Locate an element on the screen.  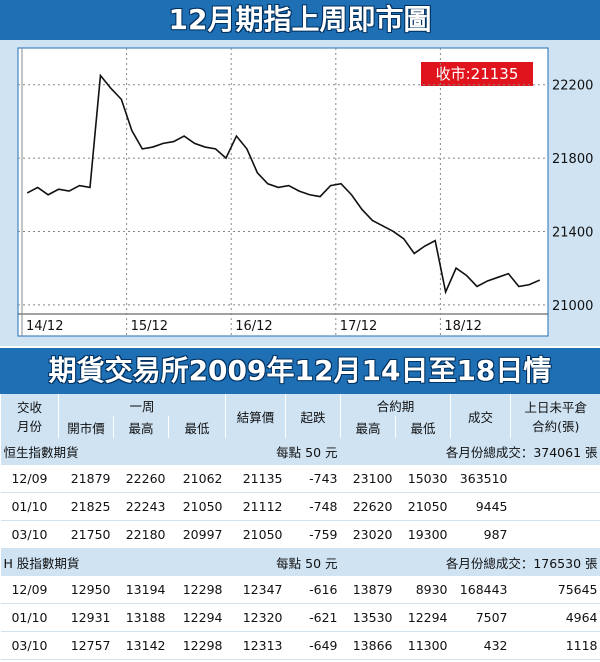
cell: 13142 is located at coordinates (141, 645).